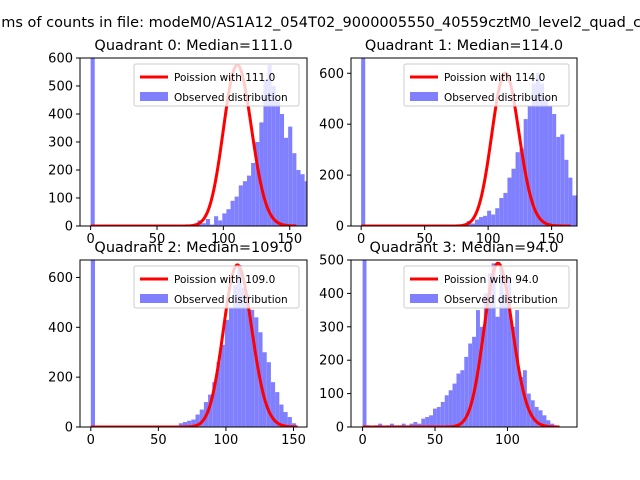  What do you see at coordinates (216, 85) in the screenshot?
I see `legend: Poission with 111.0 Observed distribution` at bounding box center [216, 85].